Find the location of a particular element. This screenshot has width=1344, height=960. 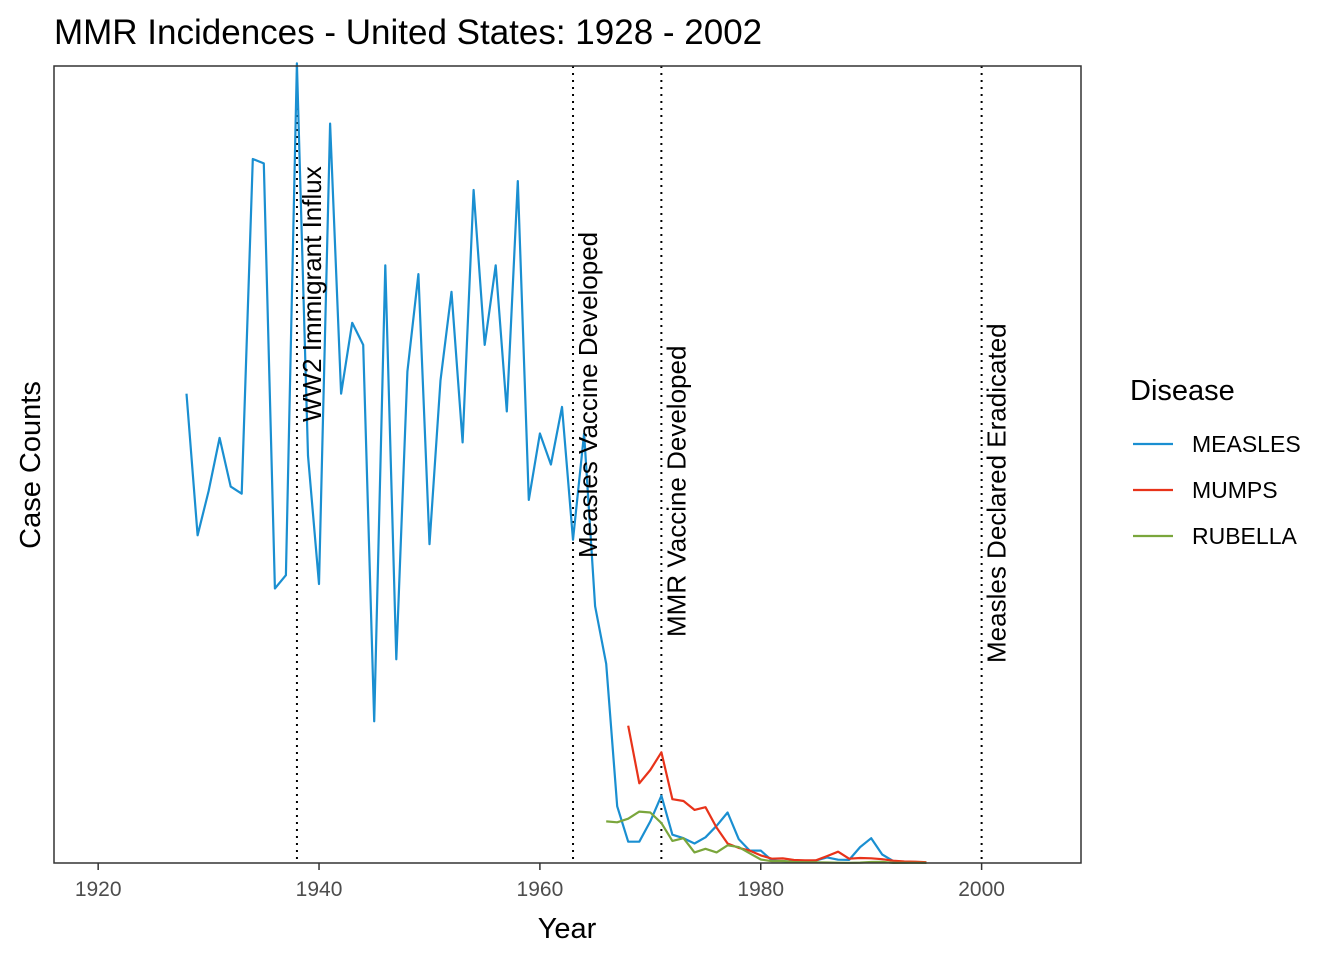

series-line-rubella is located at coordinates (766, 837).